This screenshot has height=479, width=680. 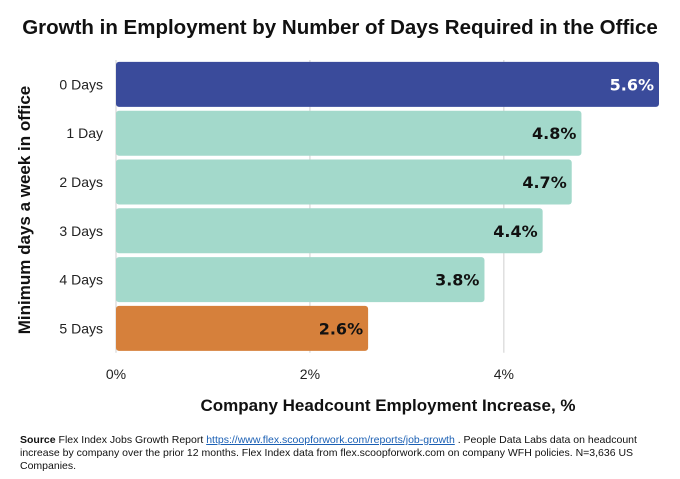 I want to click on value-label-5: 2.6%, so click(x=341, y=328).